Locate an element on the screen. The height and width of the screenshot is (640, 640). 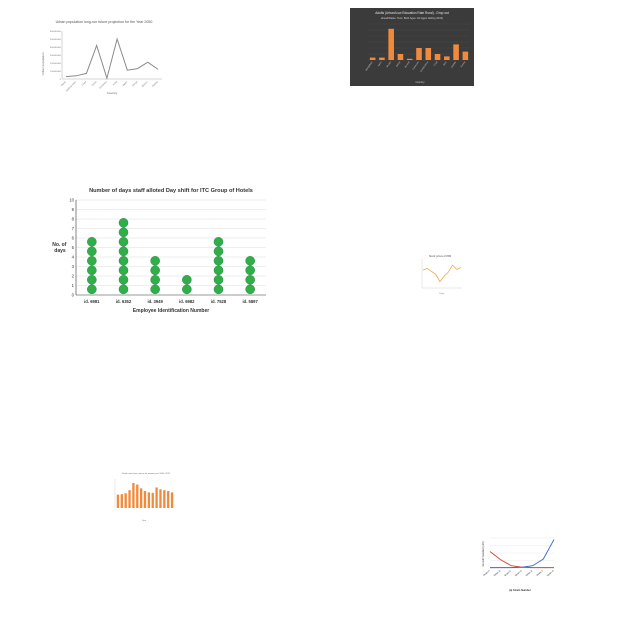
dark-xtick-label: Cameroon is located at coordinates (416, 65).